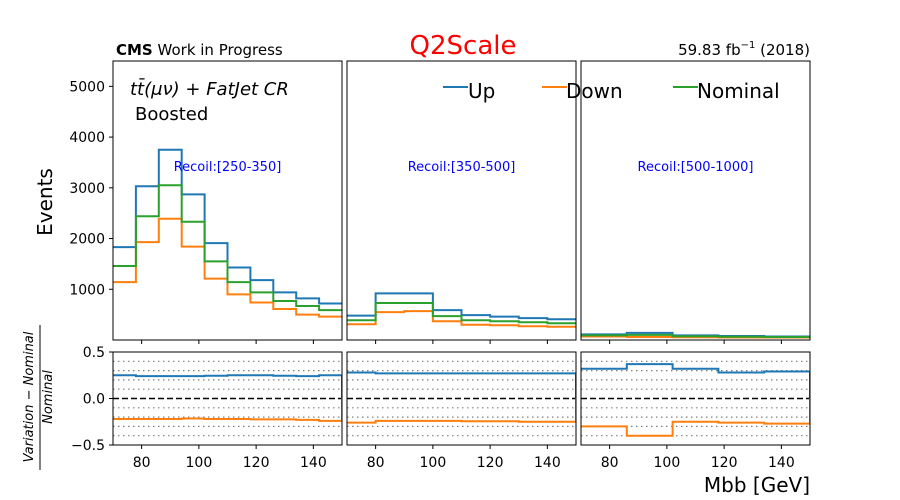  Describe the element at coordinates (695, 200) in the screenshot. I see `panel-3-frame` at that location.